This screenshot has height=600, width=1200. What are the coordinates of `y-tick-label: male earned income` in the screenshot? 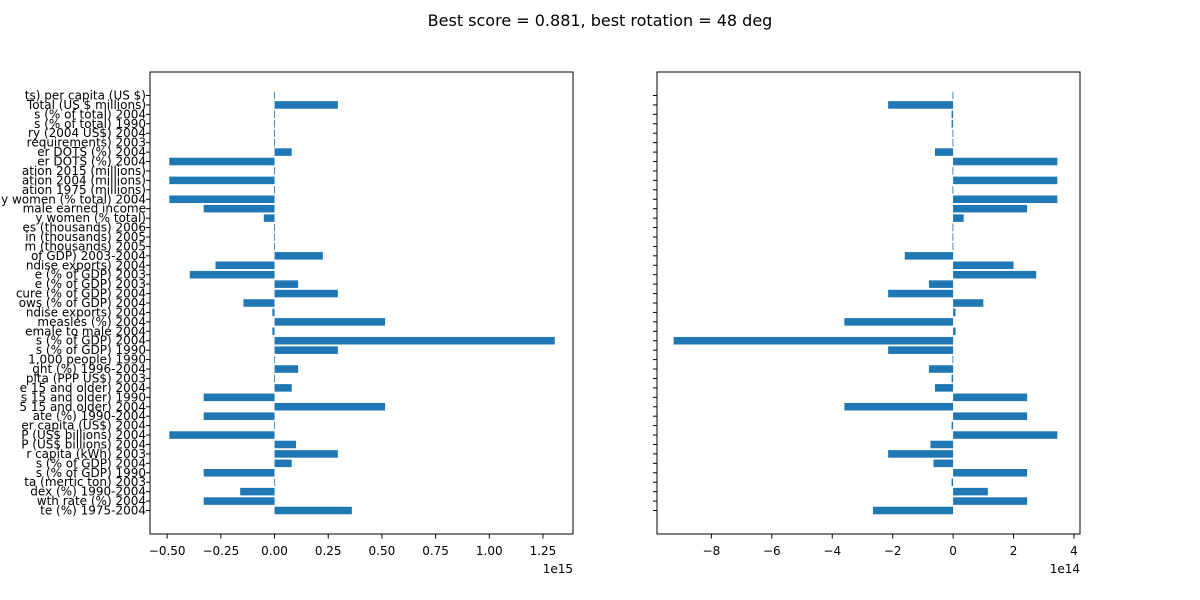 It's located at (84, 209).